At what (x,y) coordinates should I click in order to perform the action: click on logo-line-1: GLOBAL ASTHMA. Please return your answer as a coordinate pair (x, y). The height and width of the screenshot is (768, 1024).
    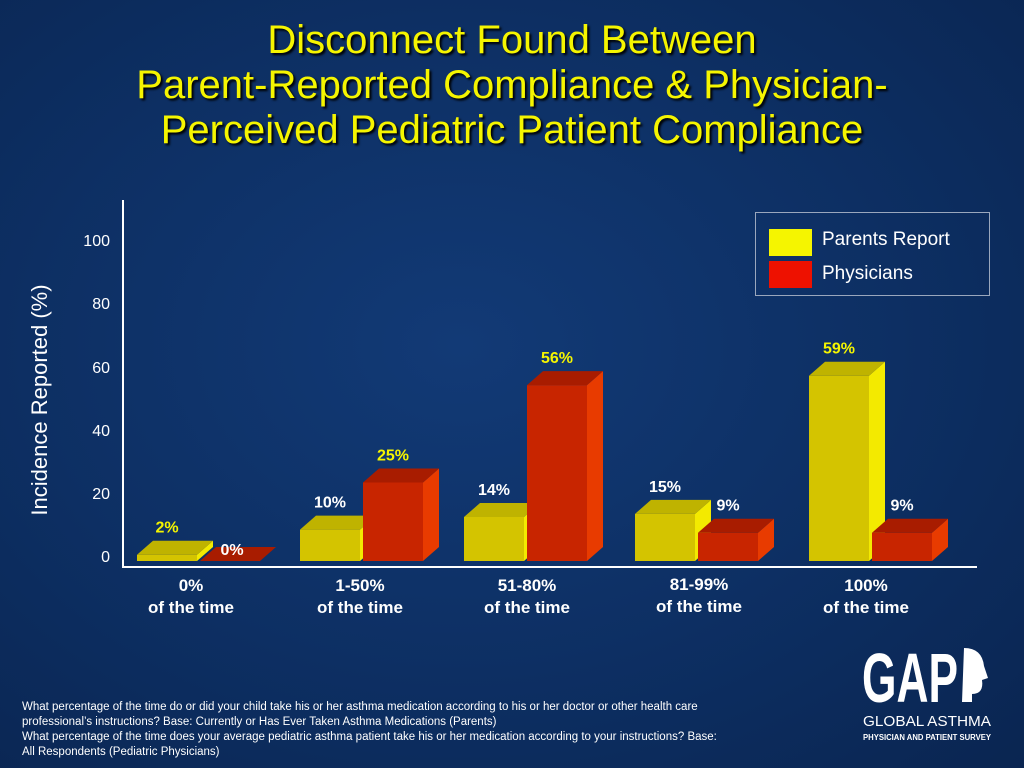
    Looking at the image, I should click on (927, 721).